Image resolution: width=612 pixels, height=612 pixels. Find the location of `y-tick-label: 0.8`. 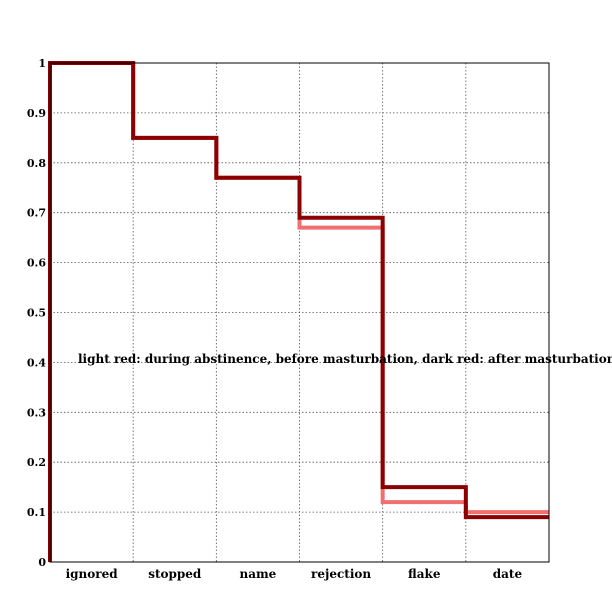

y-tick-label: 0.8 is located at coordinates (36, 163).